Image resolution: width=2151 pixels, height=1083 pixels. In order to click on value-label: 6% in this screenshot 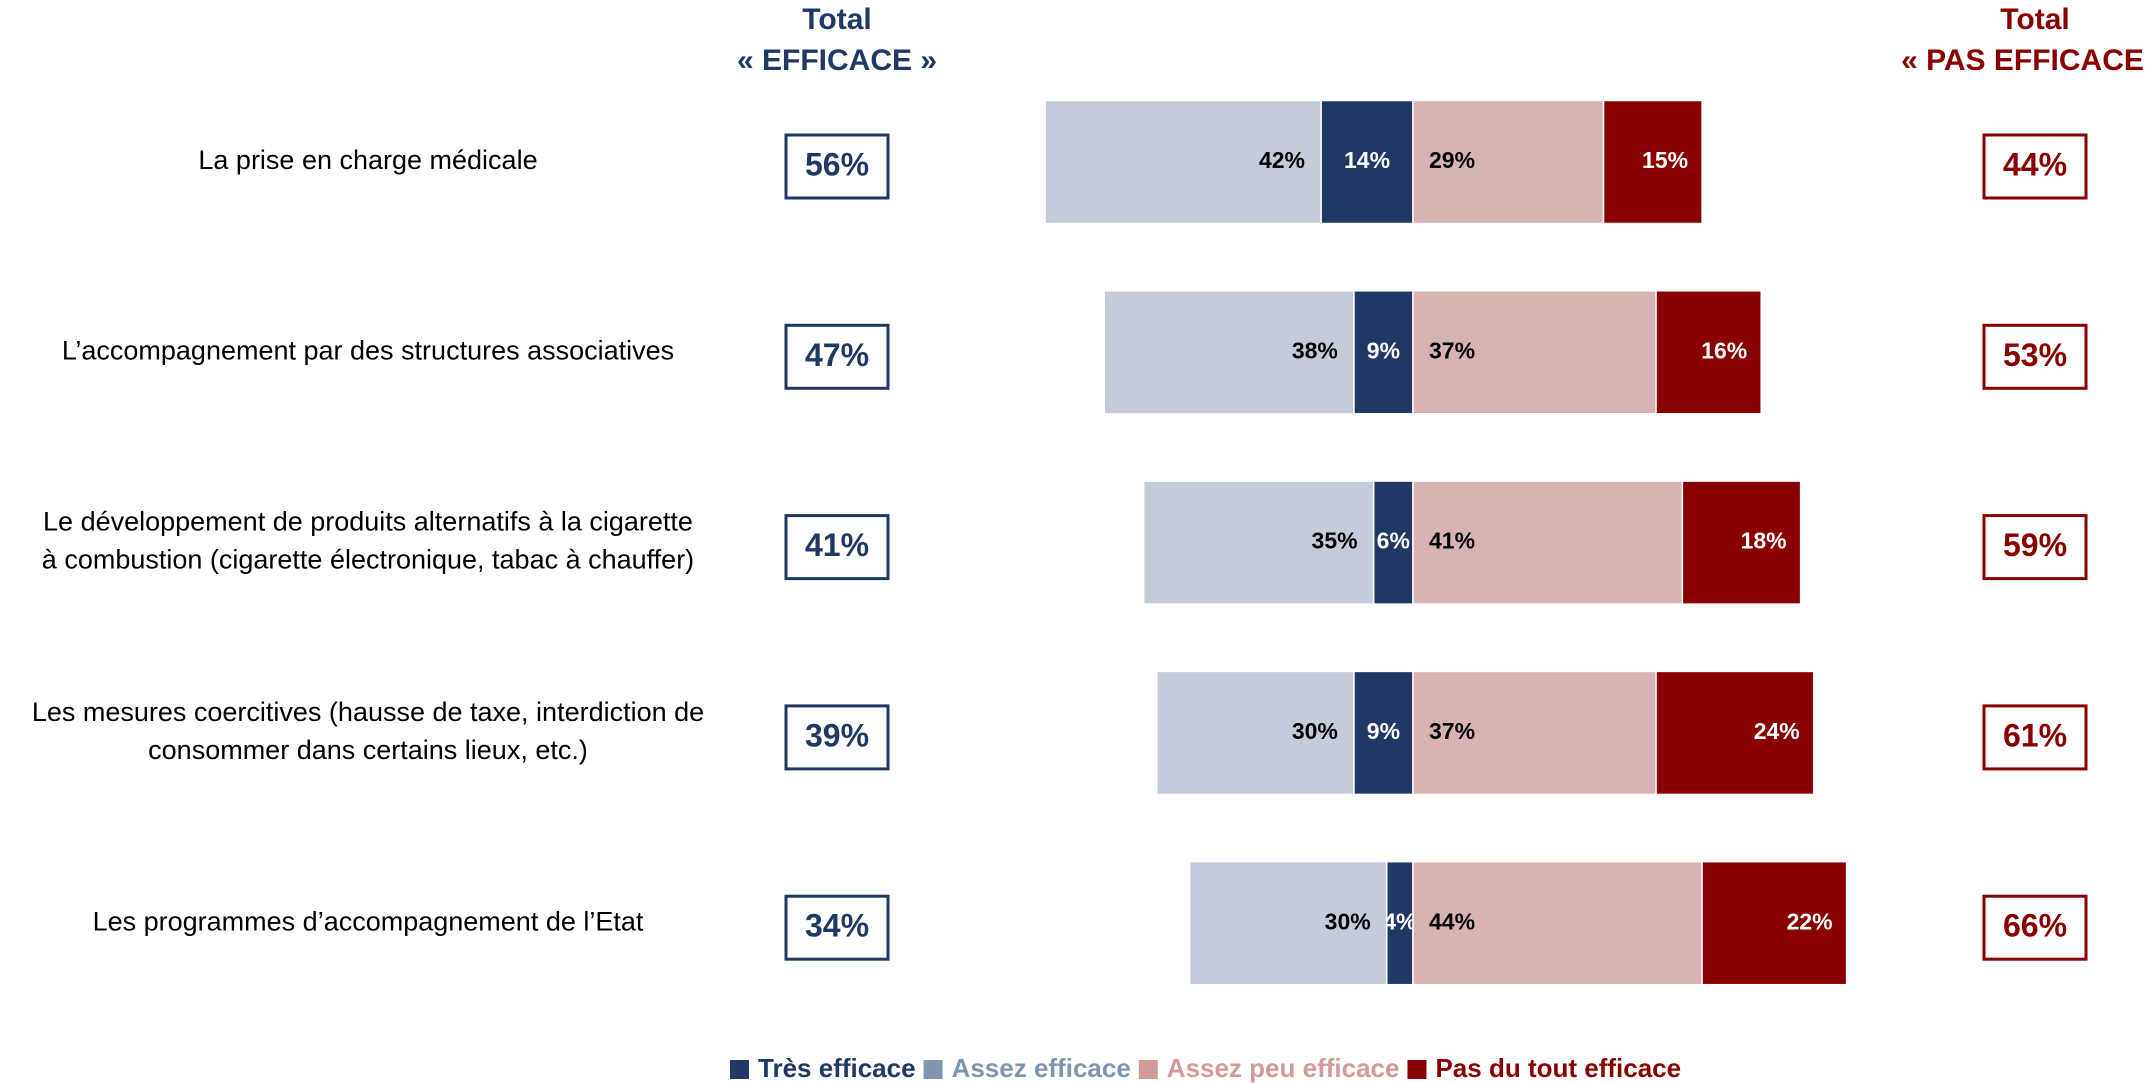, I will do `click(1393, 541)`.